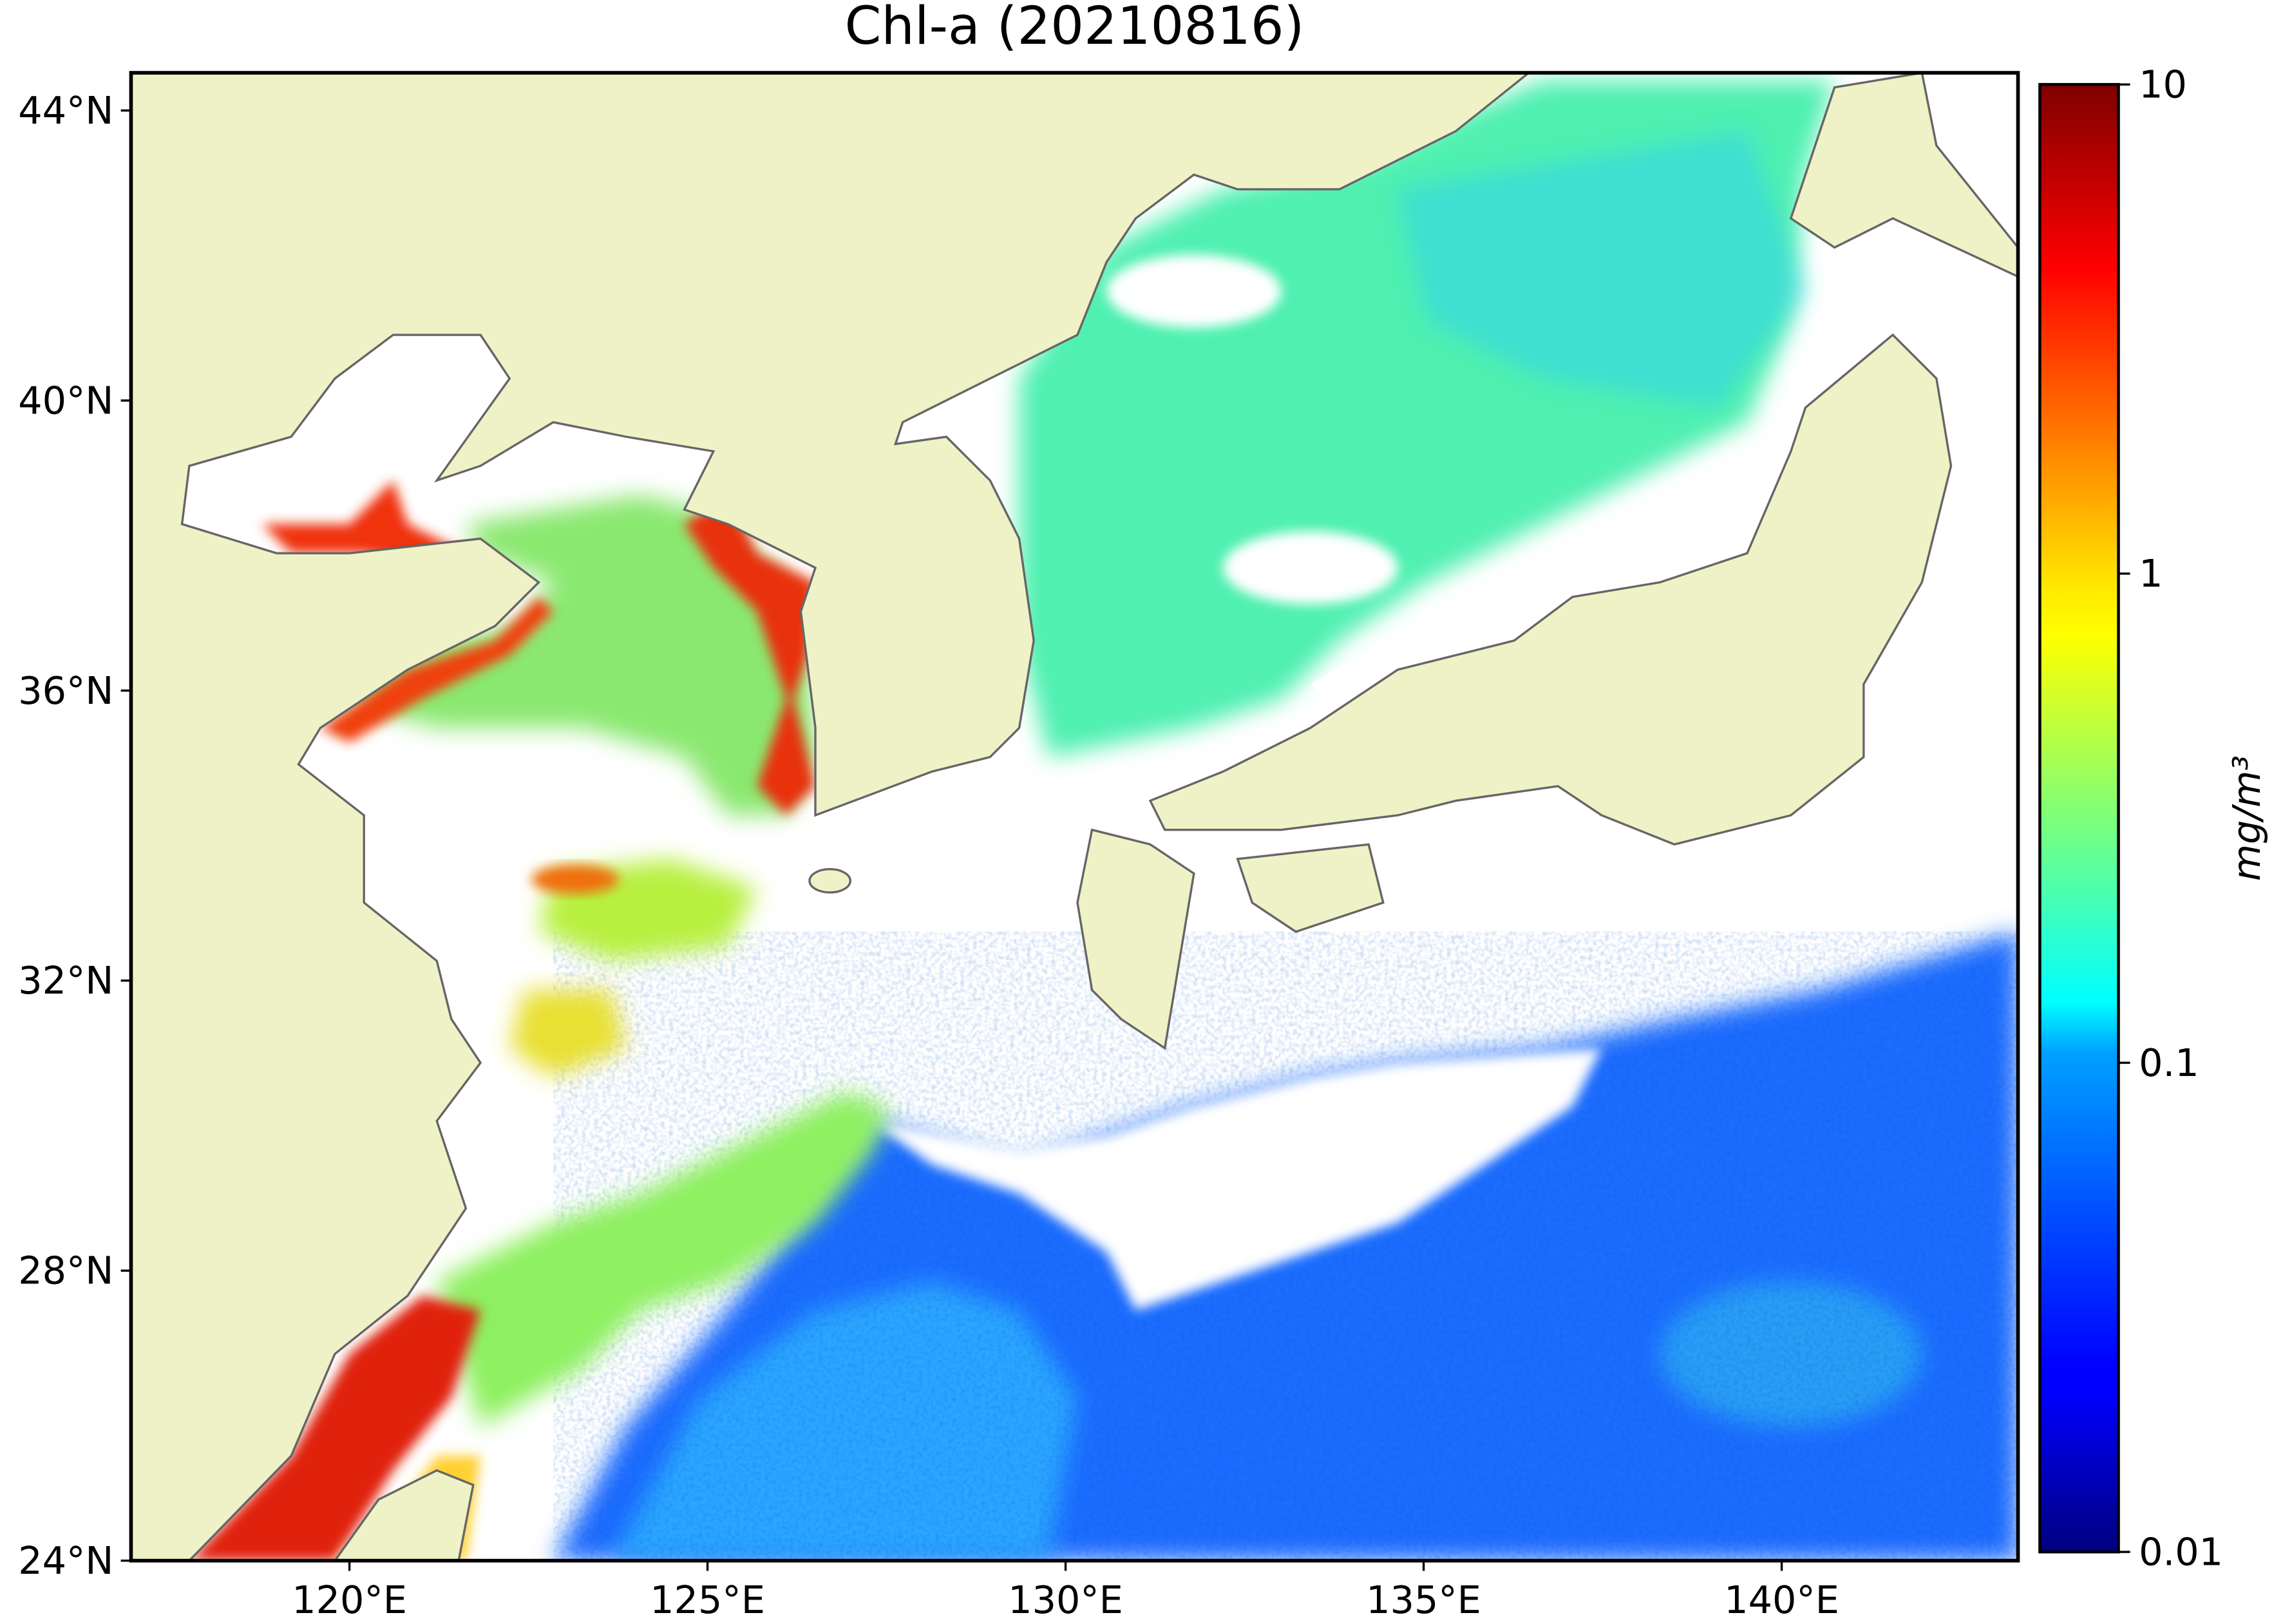  I want to click on x-tick-label: 130°E, so click(1065, 1600).